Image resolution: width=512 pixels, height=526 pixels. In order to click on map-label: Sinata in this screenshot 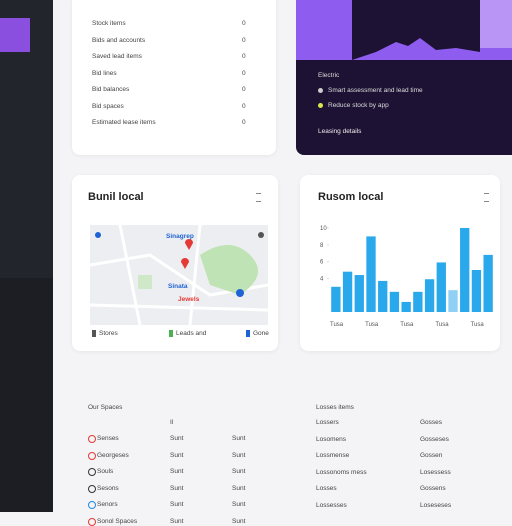, I will do `click(178, 286)`.